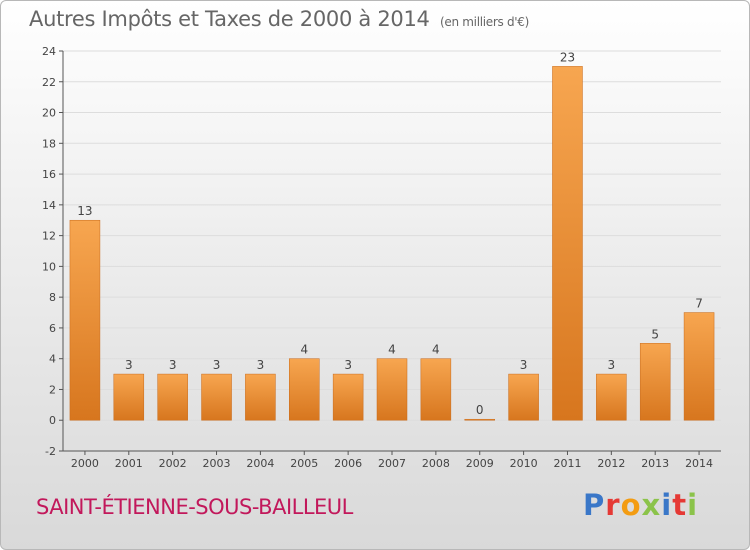  Describe the element at coordinates (194, 507) in the screenshot. I see `commune-name: SAINT-ÉTIENNE-SOUS-BAILLEUL` at that location.